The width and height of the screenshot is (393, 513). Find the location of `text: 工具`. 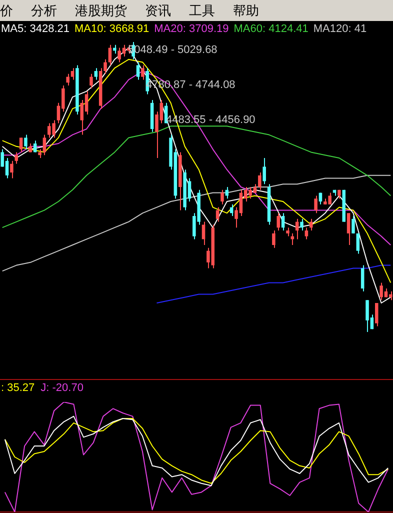

text: 工具 is located at coordinates (202, 11).